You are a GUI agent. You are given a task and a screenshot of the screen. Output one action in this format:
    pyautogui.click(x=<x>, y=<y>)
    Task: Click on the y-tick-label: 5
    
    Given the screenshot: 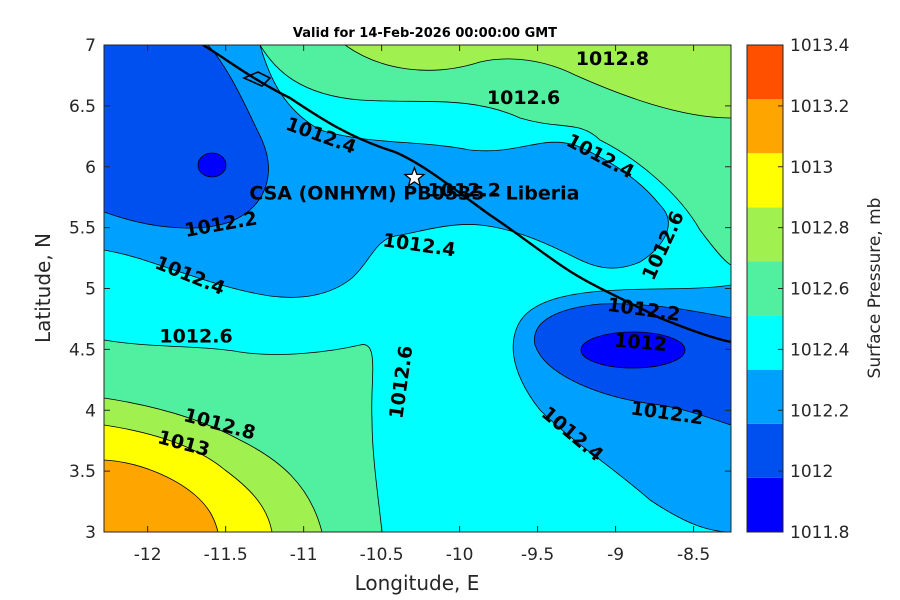 What is the action you would take?
    pyautogui.click(x=90, y=290)
    